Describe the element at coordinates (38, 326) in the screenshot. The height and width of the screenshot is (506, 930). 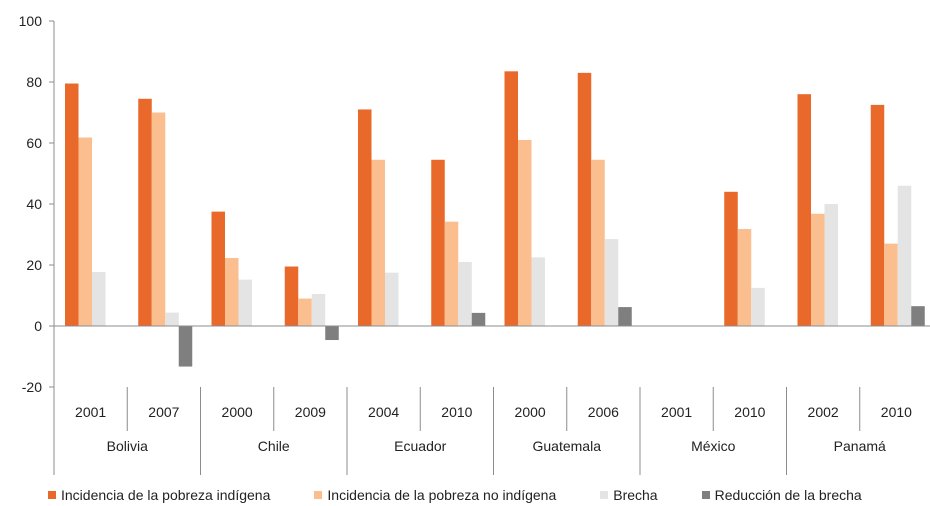
I see `y-tick-label: 0` at that location.